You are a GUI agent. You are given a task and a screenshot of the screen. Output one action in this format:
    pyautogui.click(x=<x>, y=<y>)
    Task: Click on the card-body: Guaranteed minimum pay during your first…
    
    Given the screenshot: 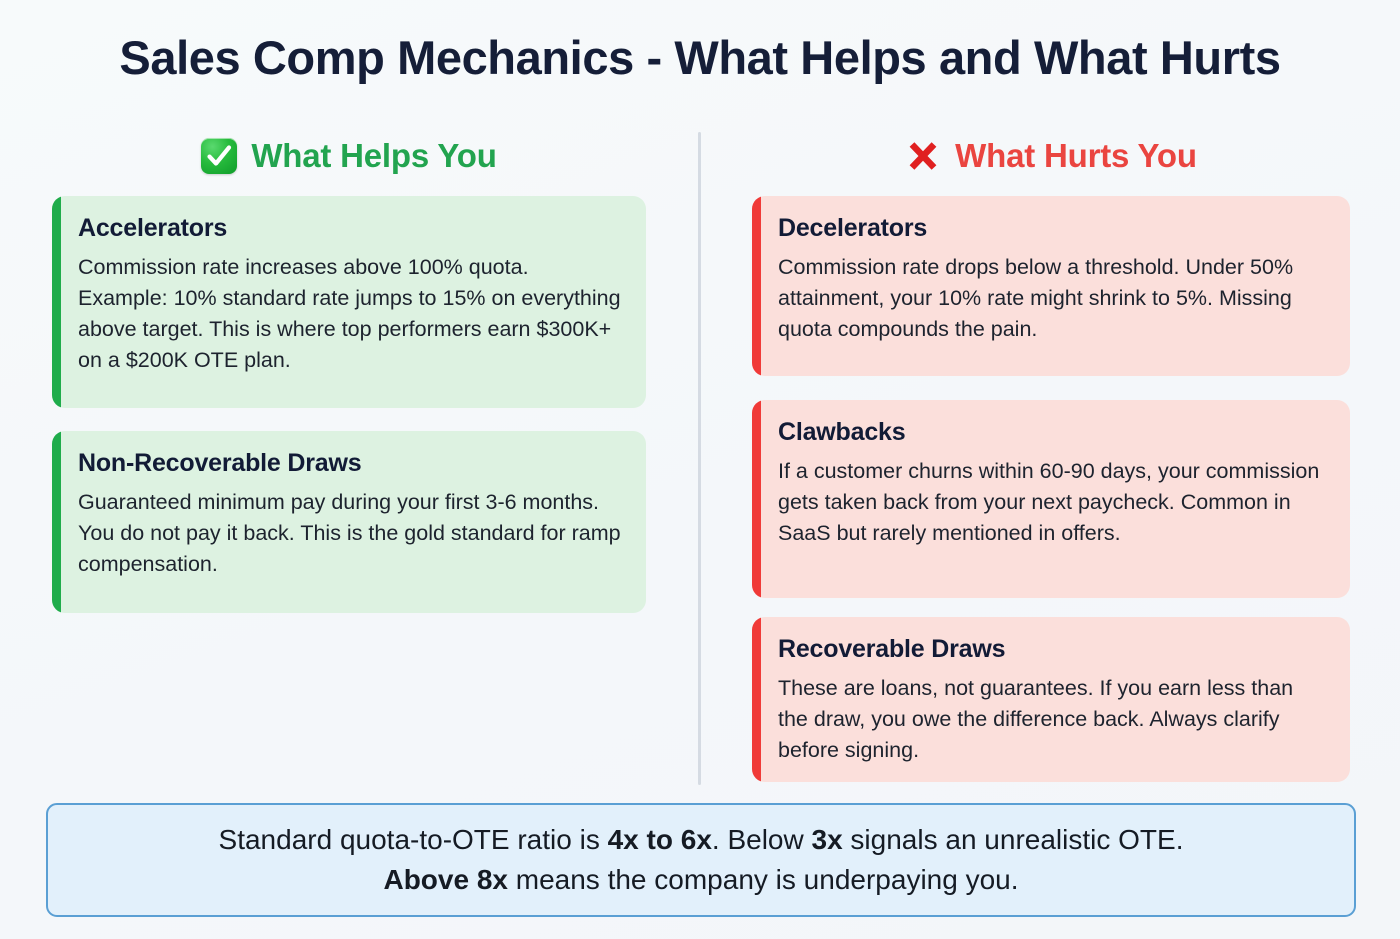 What is the action you would take?
    pyautogui.click(x=349, y=532)
    